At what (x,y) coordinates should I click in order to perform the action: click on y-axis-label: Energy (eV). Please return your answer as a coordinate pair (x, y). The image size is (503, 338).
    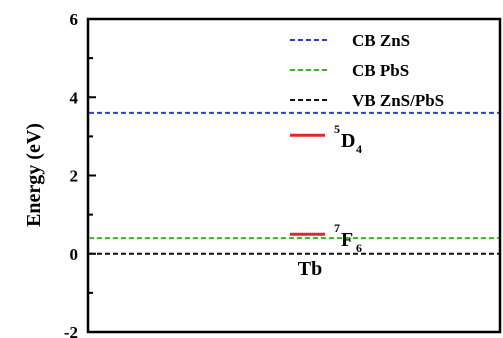
    Looking at the image, I should click on (34, 175).